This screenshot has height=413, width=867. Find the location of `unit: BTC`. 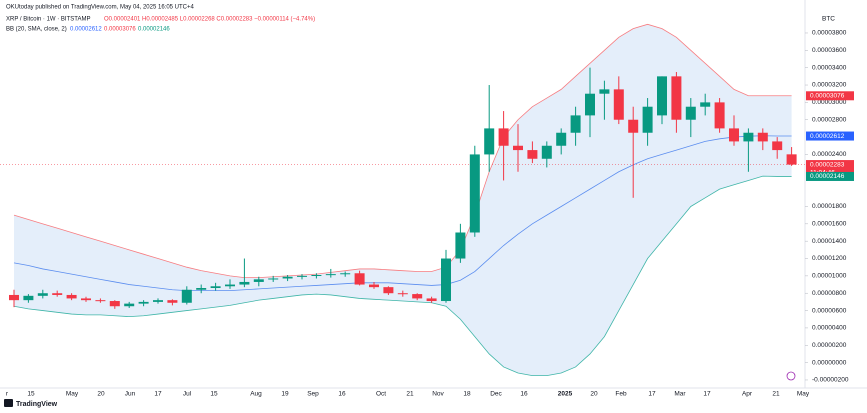

unit: BTC is located at coordinates (828, 19).